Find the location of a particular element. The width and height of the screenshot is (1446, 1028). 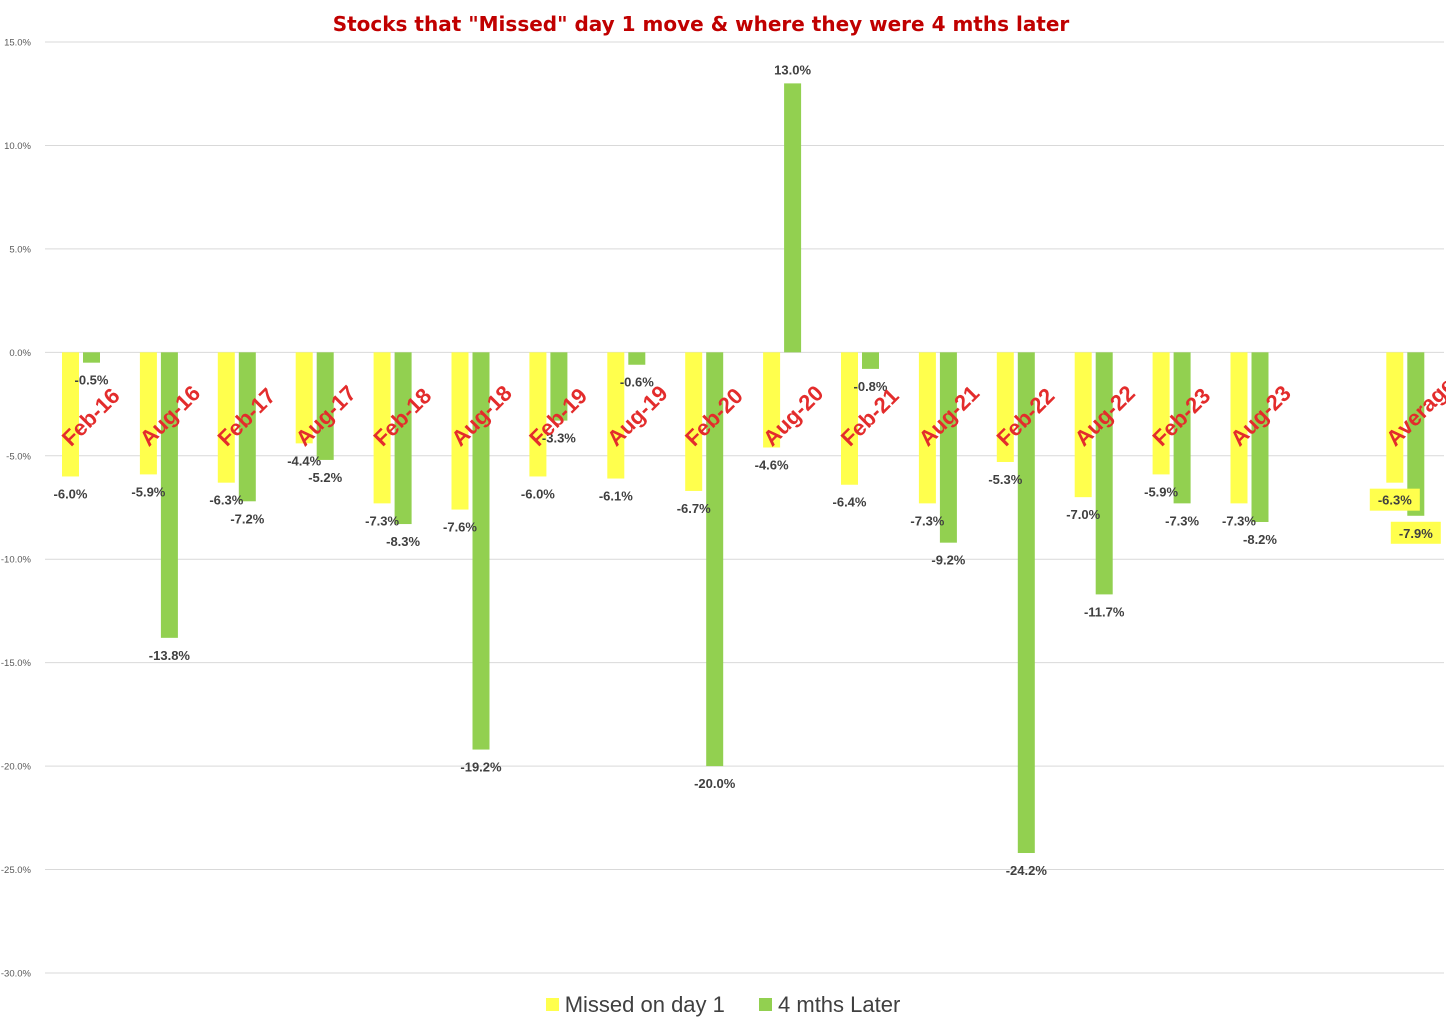

data-label: -6.7% is located at coordinates (694, 508).